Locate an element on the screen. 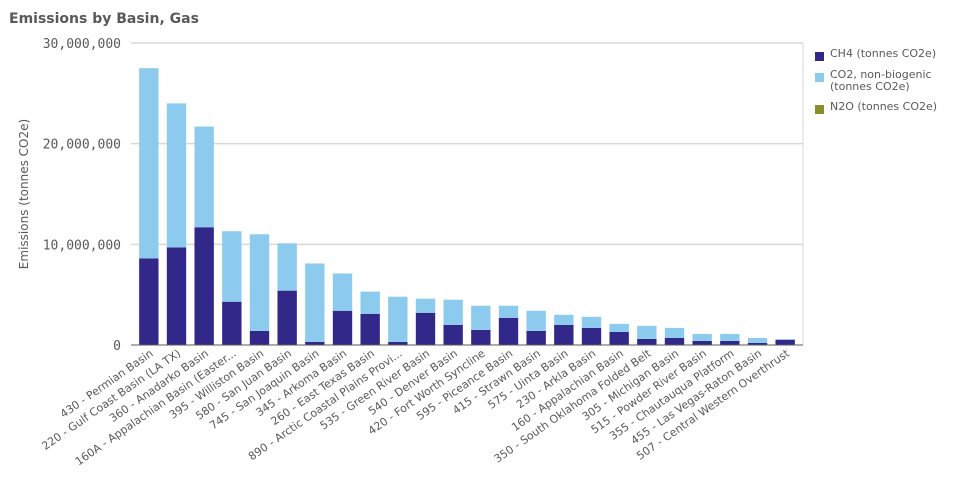 This screenshot has height=482, width=967. legend-swatch-n2o is located at coordinates (819, 109).